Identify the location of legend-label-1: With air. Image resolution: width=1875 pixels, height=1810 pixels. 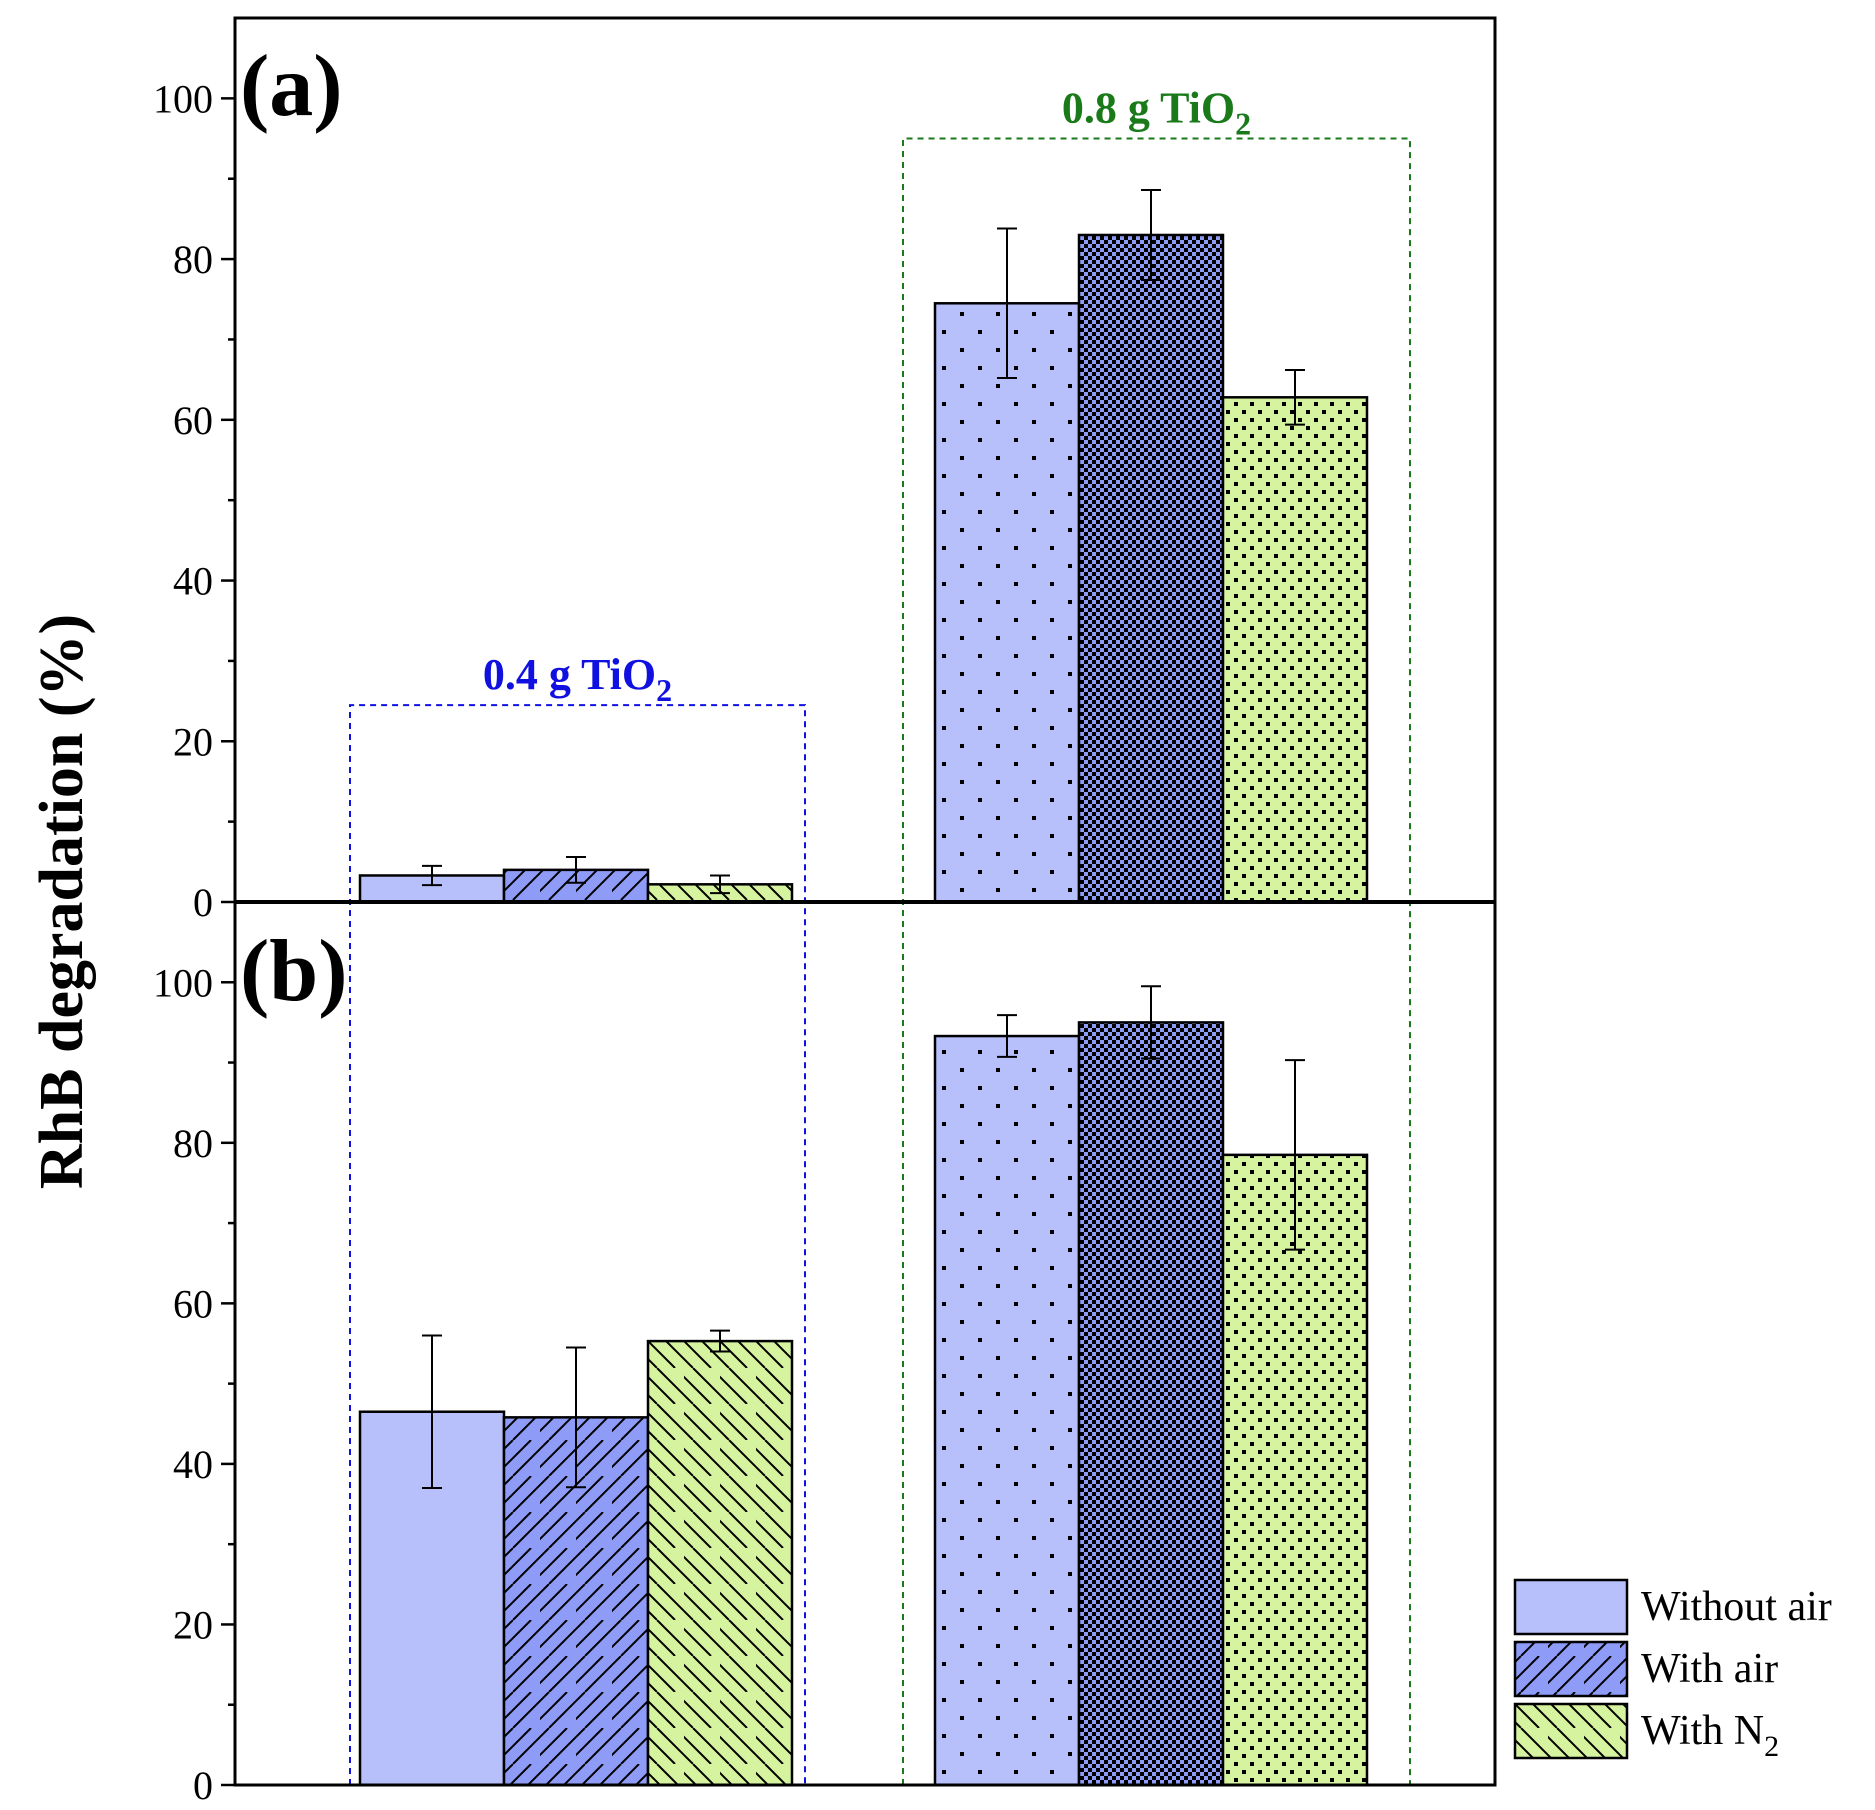
(1709, 1669).